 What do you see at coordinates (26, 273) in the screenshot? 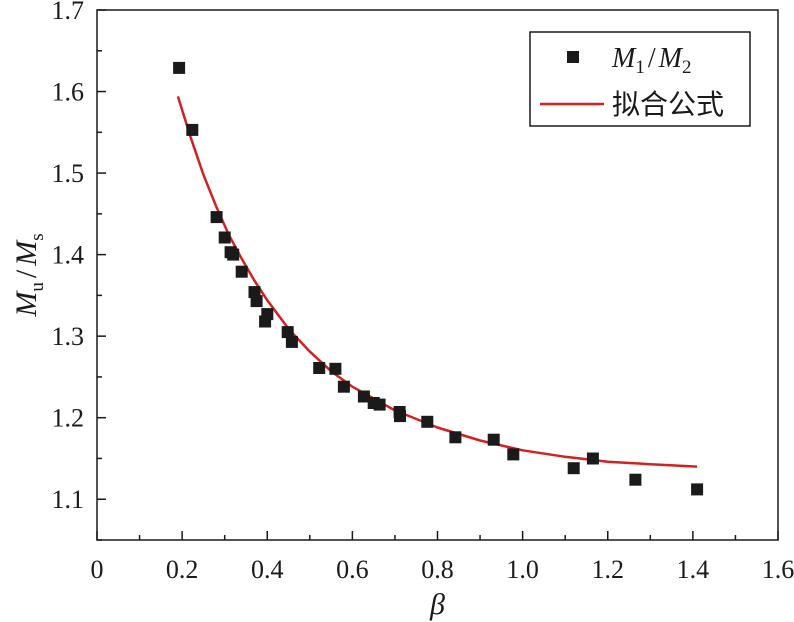
I see `y-axis-label-slash: /` at bounding box center [26, 273].